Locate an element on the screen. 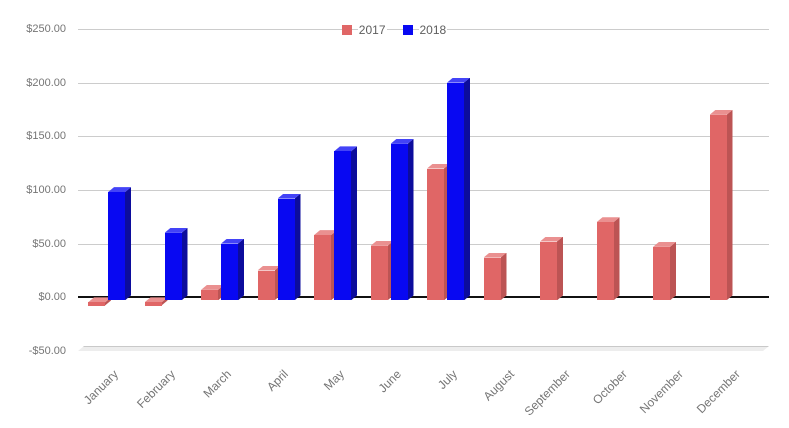 This screenshot has width=789, height=428. y-tick-label-100: $100.00 is located at coordinates (46, 190).